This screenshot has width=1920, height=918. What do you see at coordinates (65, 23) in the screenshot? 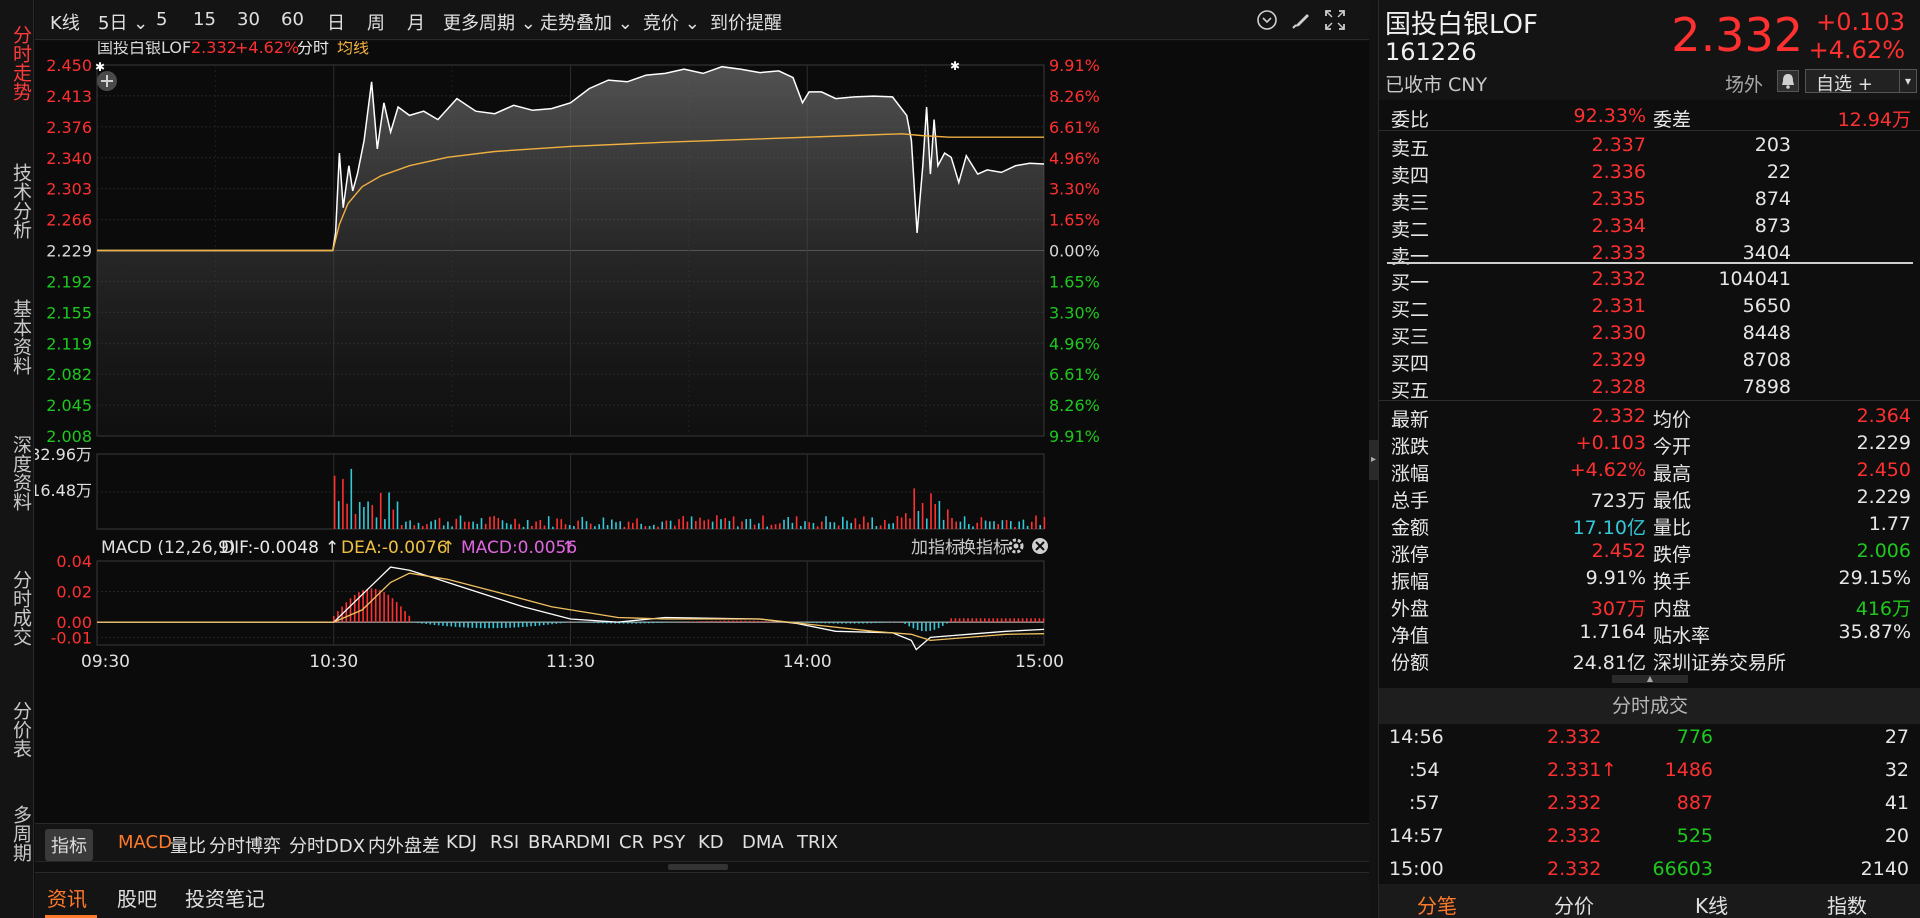
I see `kline-button: K线` at bounding box center [65, 23].